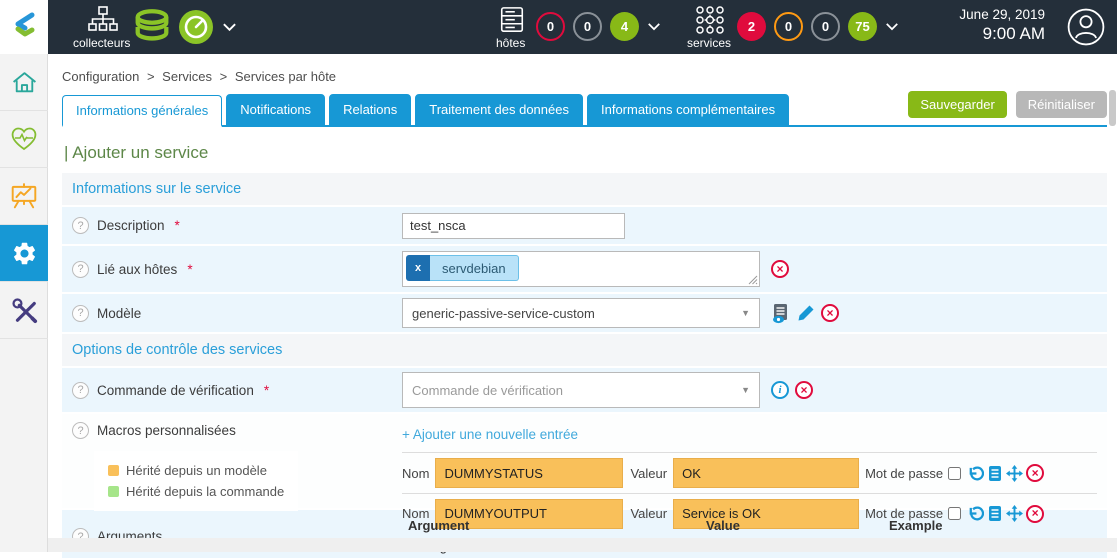 This screenshot has height=558, width=1117. I want to click on services-critical-badge: 2, so click(751, 26).